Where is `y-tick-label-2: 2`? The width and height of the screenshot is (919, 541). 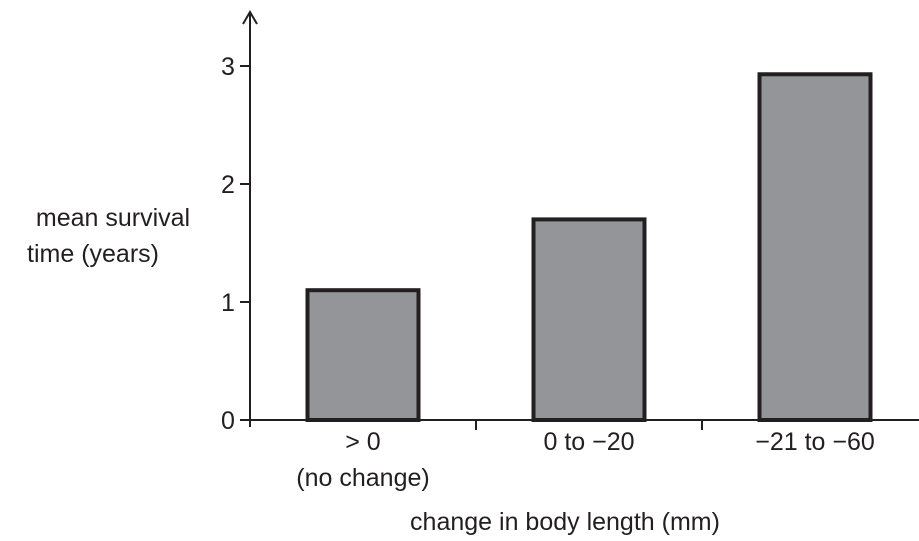
y-tick-label-2: 2 is located at coordinates (228, 185).